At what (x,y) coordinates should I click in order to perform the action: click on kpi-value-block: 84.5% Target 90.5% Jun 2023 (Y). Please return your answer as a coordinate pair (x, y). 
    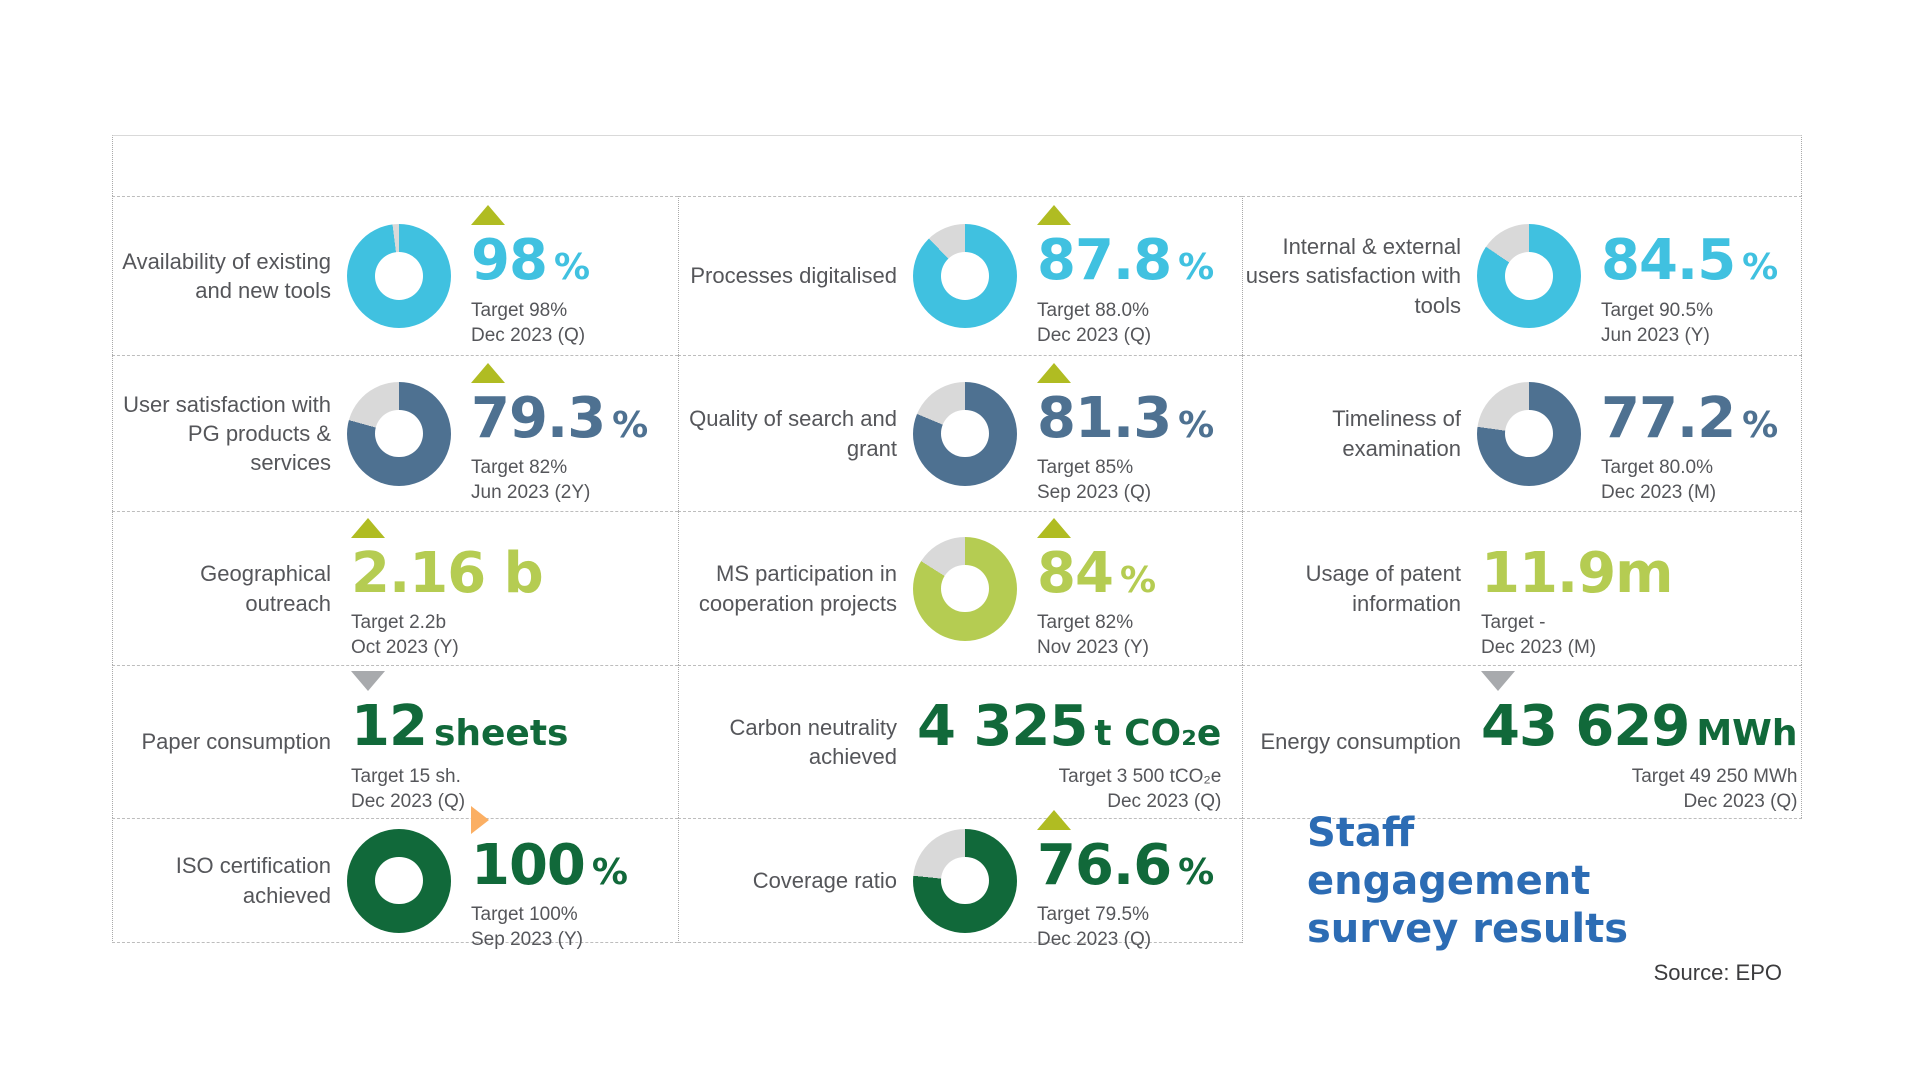
    Looking at the image, I should click on (1689, 275).